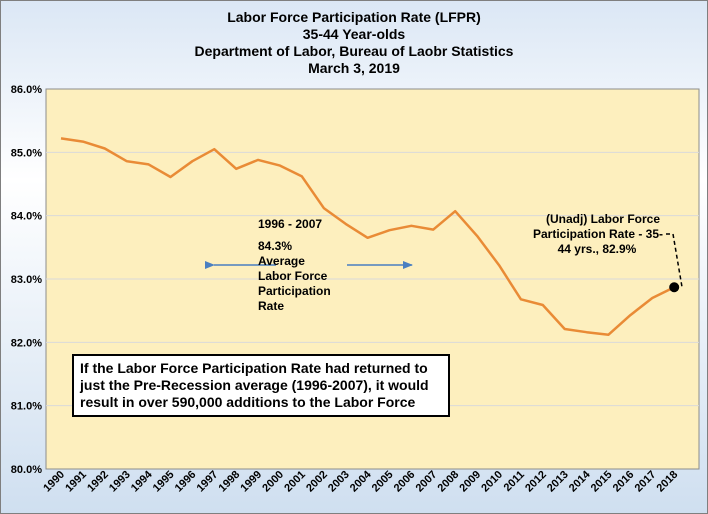 The image size is (708, 514). I want to click on x-tick-label: 1992, so click(98, 482).